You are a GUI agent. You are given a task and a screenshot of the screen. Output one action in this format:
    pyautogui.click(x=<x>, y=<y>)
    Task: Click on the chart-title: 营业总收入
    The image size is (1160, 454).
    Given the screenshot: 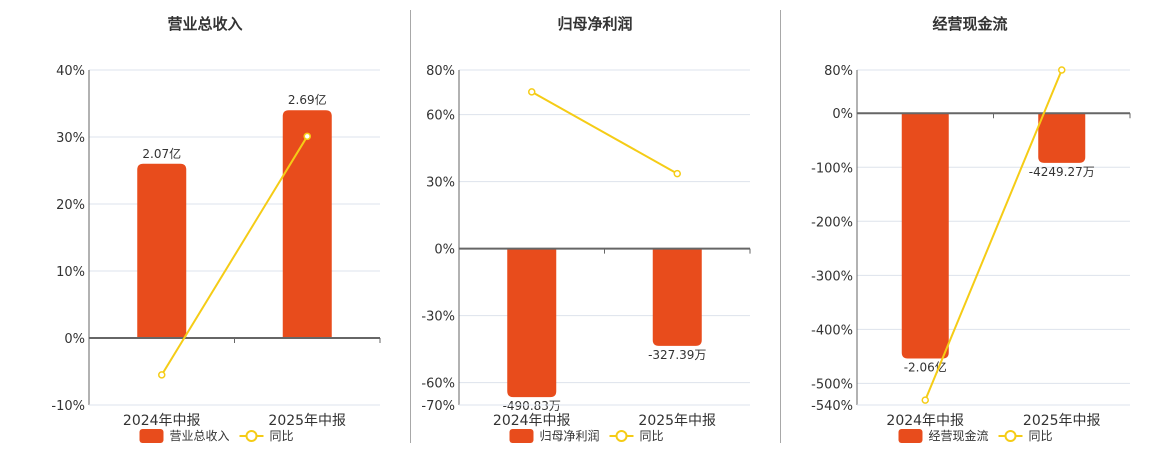 What is the action you would take?
    pyautogui.click(x=205, y=24)
    